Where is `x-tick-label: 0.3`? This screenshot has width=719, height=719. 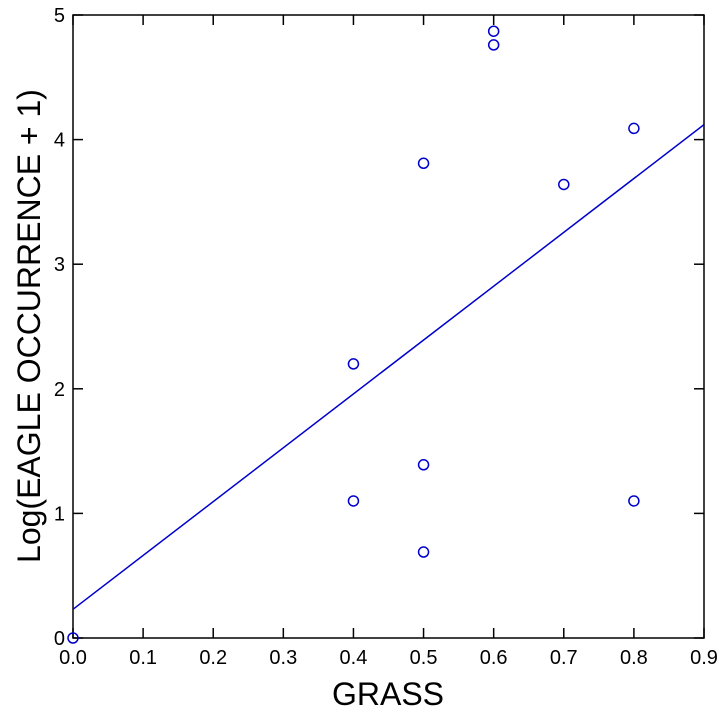
x-tick-label: 0.3 is located at coordinates (283, 658).